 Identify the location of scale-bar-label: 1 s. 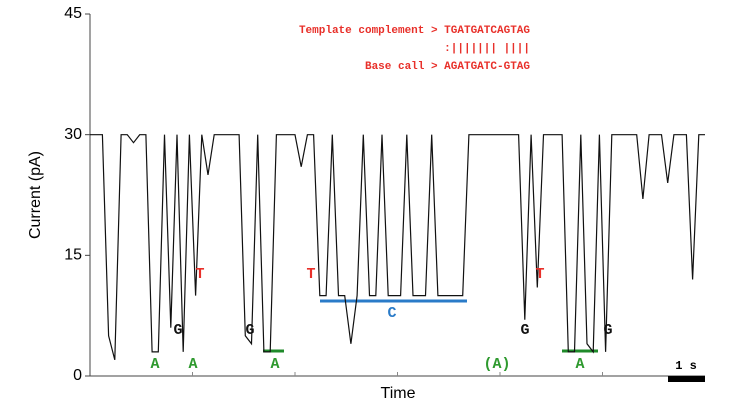
(686, 366).